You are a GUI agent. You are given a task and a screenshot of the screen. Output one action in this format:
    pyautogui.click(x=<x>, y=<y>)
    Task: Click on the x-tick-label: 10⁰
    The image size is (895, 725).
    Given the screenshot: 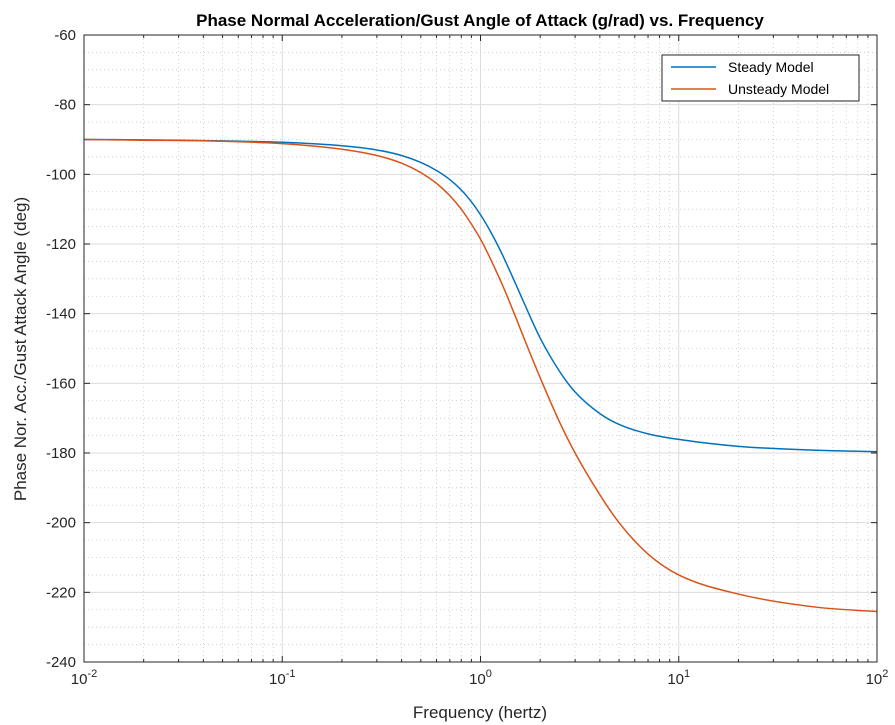 What is the action you would take?
    pyautogui.click(x=480, y=678)
    